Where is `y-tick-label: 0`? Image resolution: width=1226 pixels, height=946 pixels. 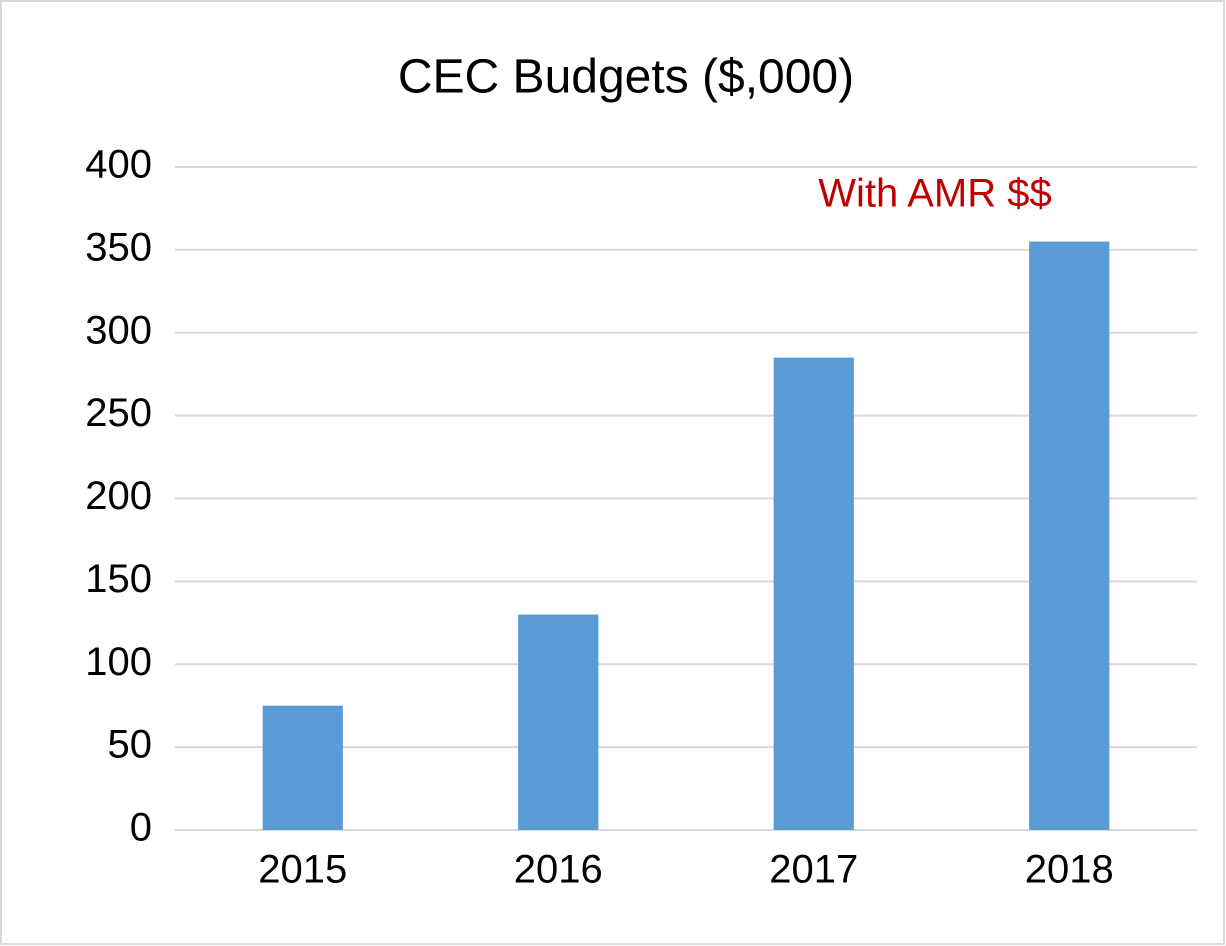
y-tick-label: 0 is located at coordinates (141, 828).